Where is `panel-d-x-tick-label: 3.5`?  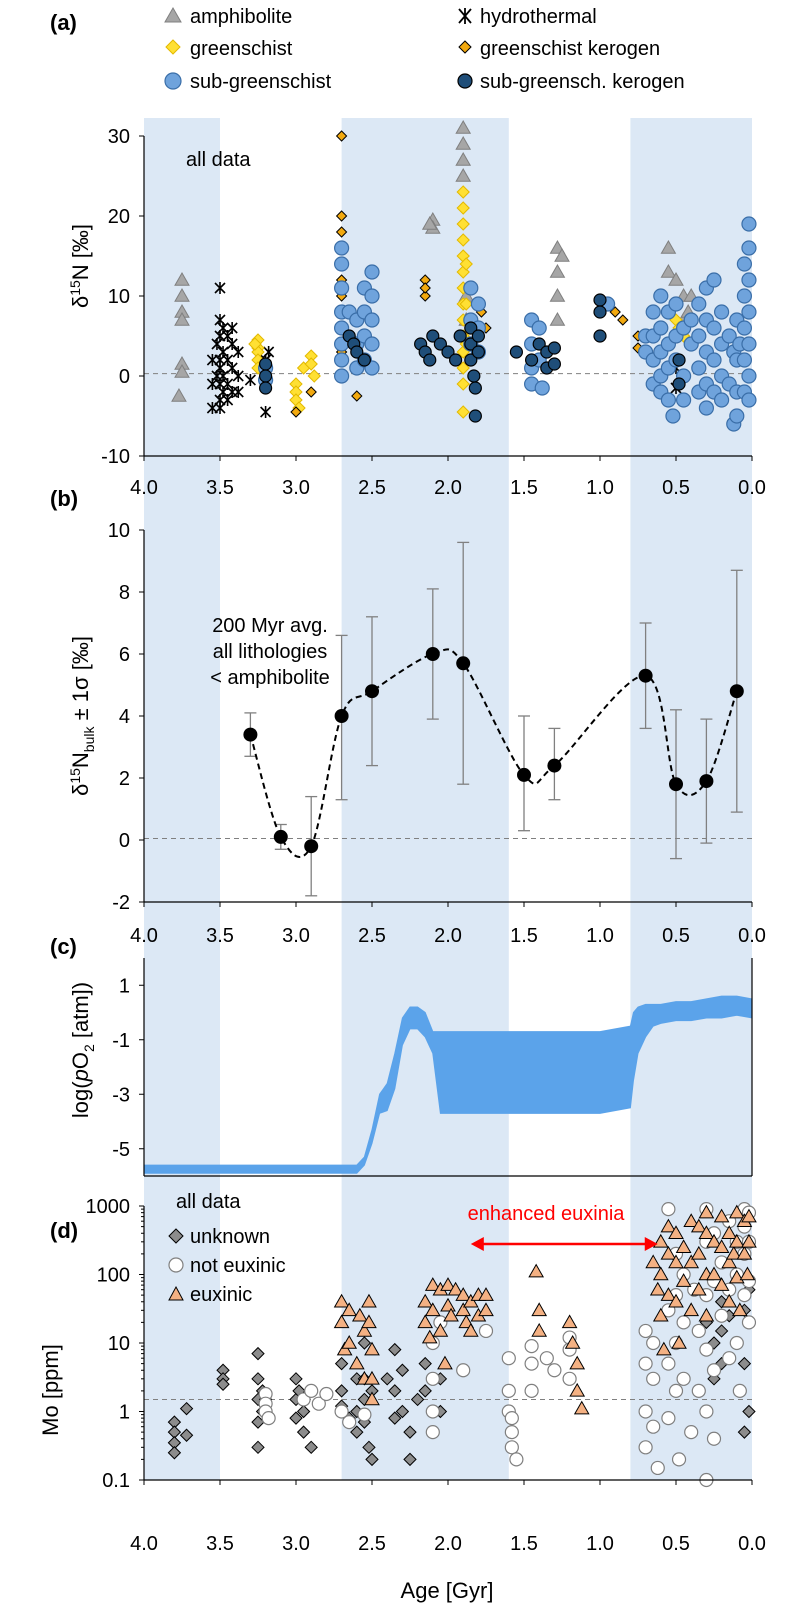 panel-d-x-tick-label: 3.5 is located at coordinates (220, 1544).